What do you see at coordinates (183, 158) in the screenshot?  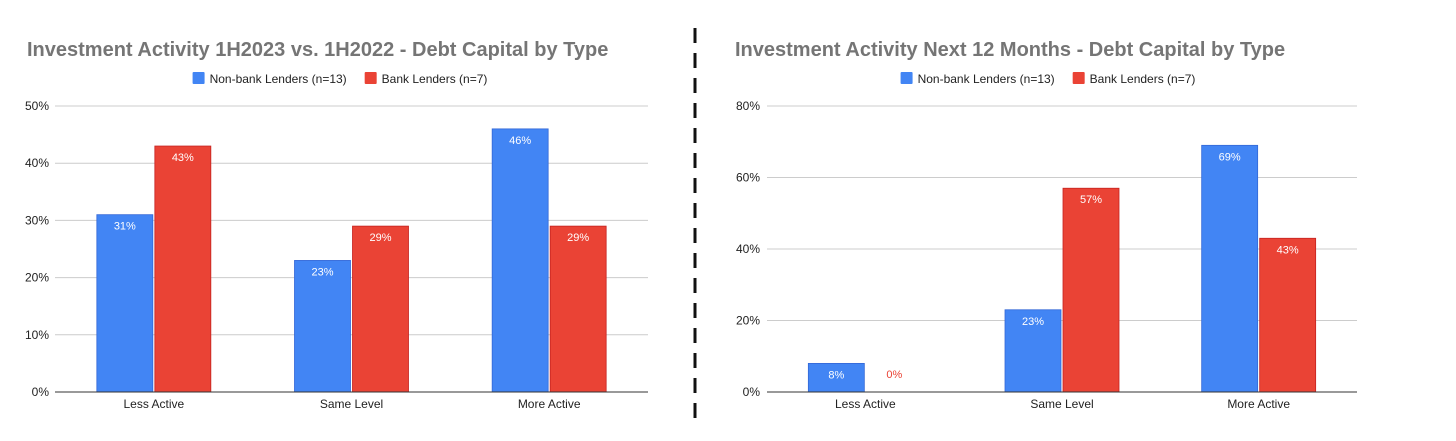 I see `chart-1-data-label-2-1: 43%` at bounding box center [183, 158].